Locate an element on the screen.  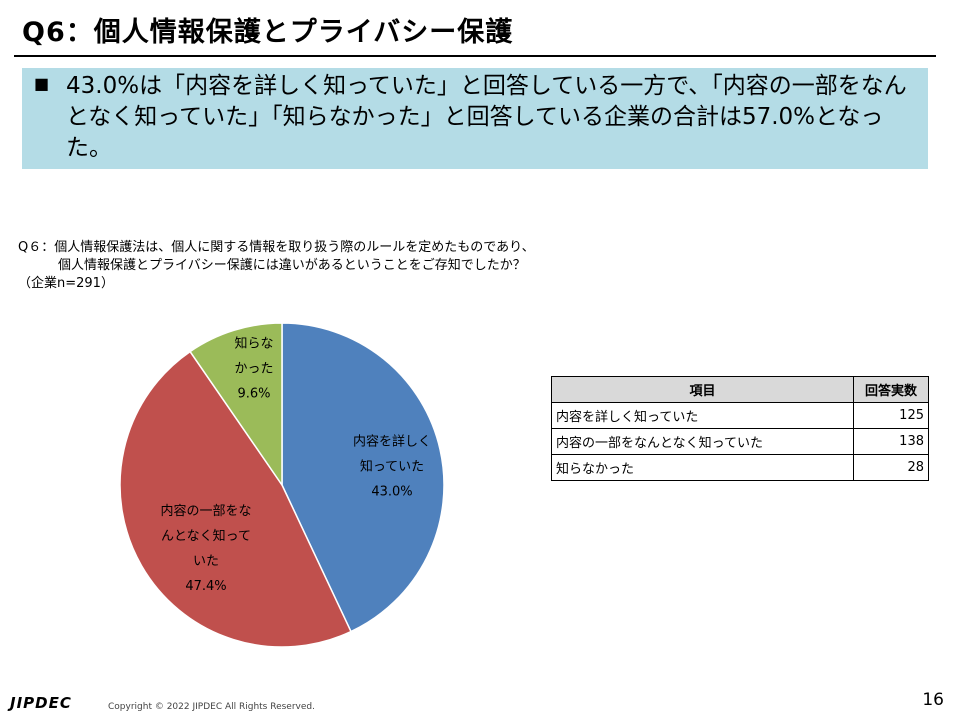
pie-slice-partial is located at coordinates (235, 499).